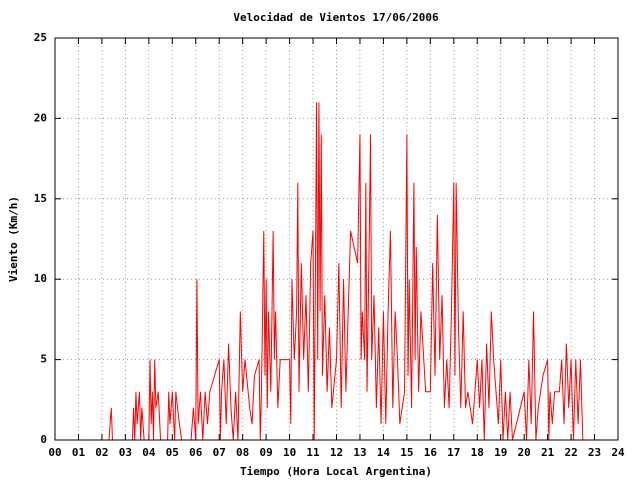 This screenshot has width=640, height=480. Describe the element at coordinates (431, 452) in the screenshot. I see `x-tick-label: 16` at that location.